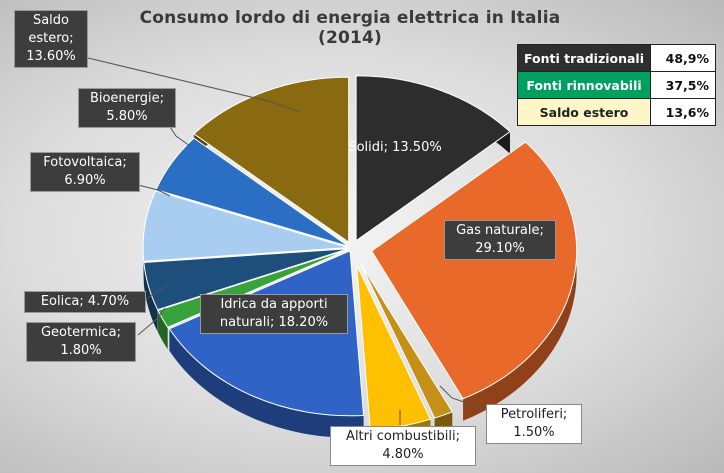 This screenshot has height=473, width=724. Describe the element at coordinates (85, 302) in the screenshot. I see `label-eolica: Eolica; 4.70%` at that location.